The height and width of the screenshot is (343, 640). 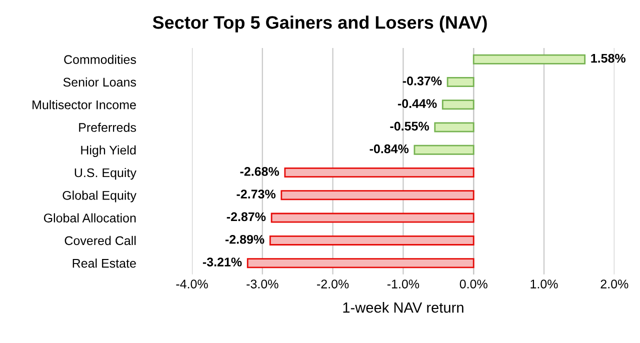 What do you see at coordinates (90, 217) in the screenshot?
I see `y-tick-label: Global Allocation` at bounding box center [90, 217].